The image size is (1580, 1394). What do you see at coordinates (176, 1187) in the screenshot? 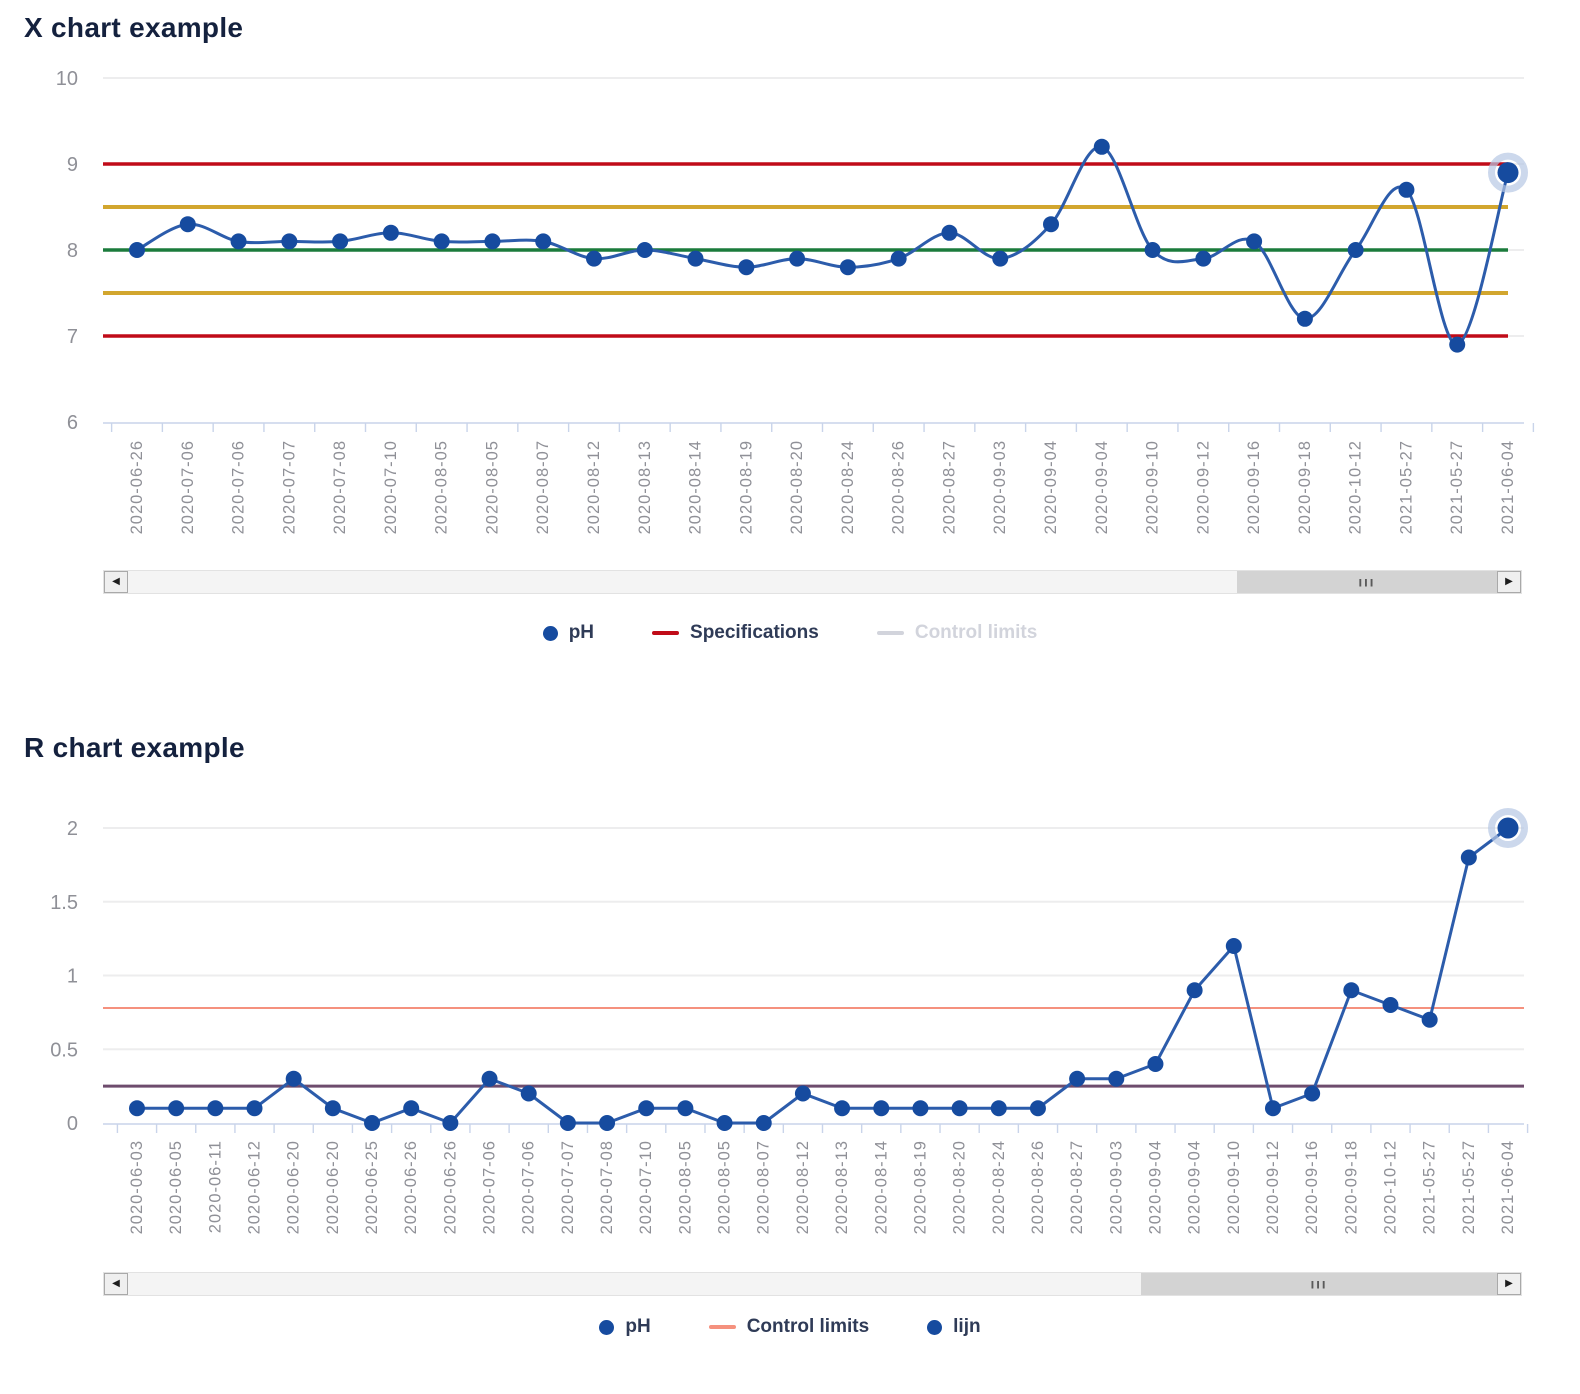
I see `x-axis-label: 2020-06-05` at bounding box center [176, 1187].